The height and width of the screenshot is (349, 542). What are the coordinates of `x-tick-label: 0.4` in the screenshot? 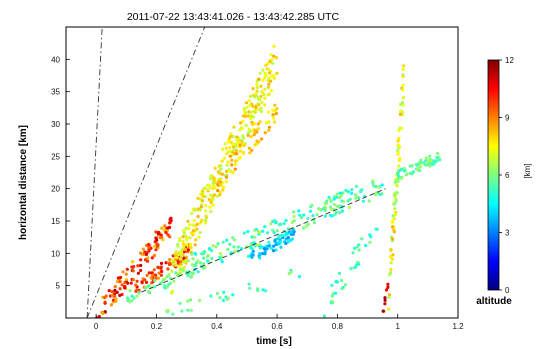 It's located at (217, 326).